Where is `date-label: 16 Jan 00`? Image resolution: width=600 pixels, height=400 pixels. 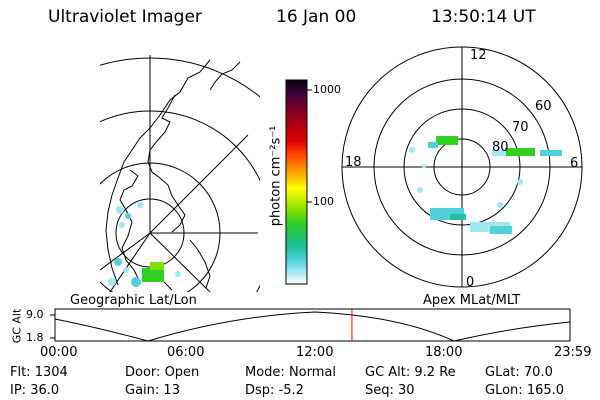 date-label: 16 Jan 00 is located at coordinates (316, 17).